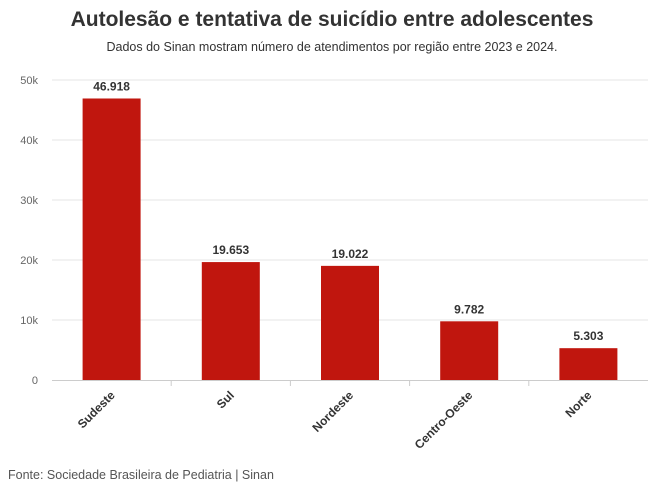 Image resolution: width=664 pixels, height=495 pixels. Describe the element at coordinates (444, 420) in the screenshot. I see `x-tick-label: Centro-Oeste` at that location.